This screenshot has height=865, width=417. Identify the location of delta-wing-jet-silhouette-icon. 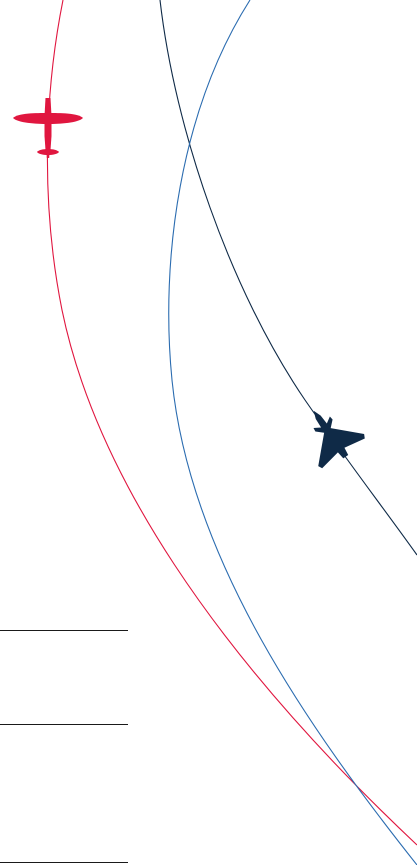
(339, 439).